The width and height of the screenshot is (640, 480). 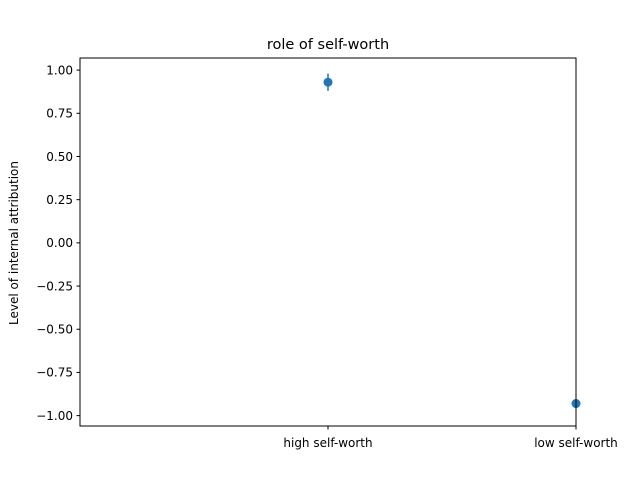 What do you see at coordinates (328, 45) in the screenshot?
I see `chart-title: role of self-worth` at bounding box center [328, 45].